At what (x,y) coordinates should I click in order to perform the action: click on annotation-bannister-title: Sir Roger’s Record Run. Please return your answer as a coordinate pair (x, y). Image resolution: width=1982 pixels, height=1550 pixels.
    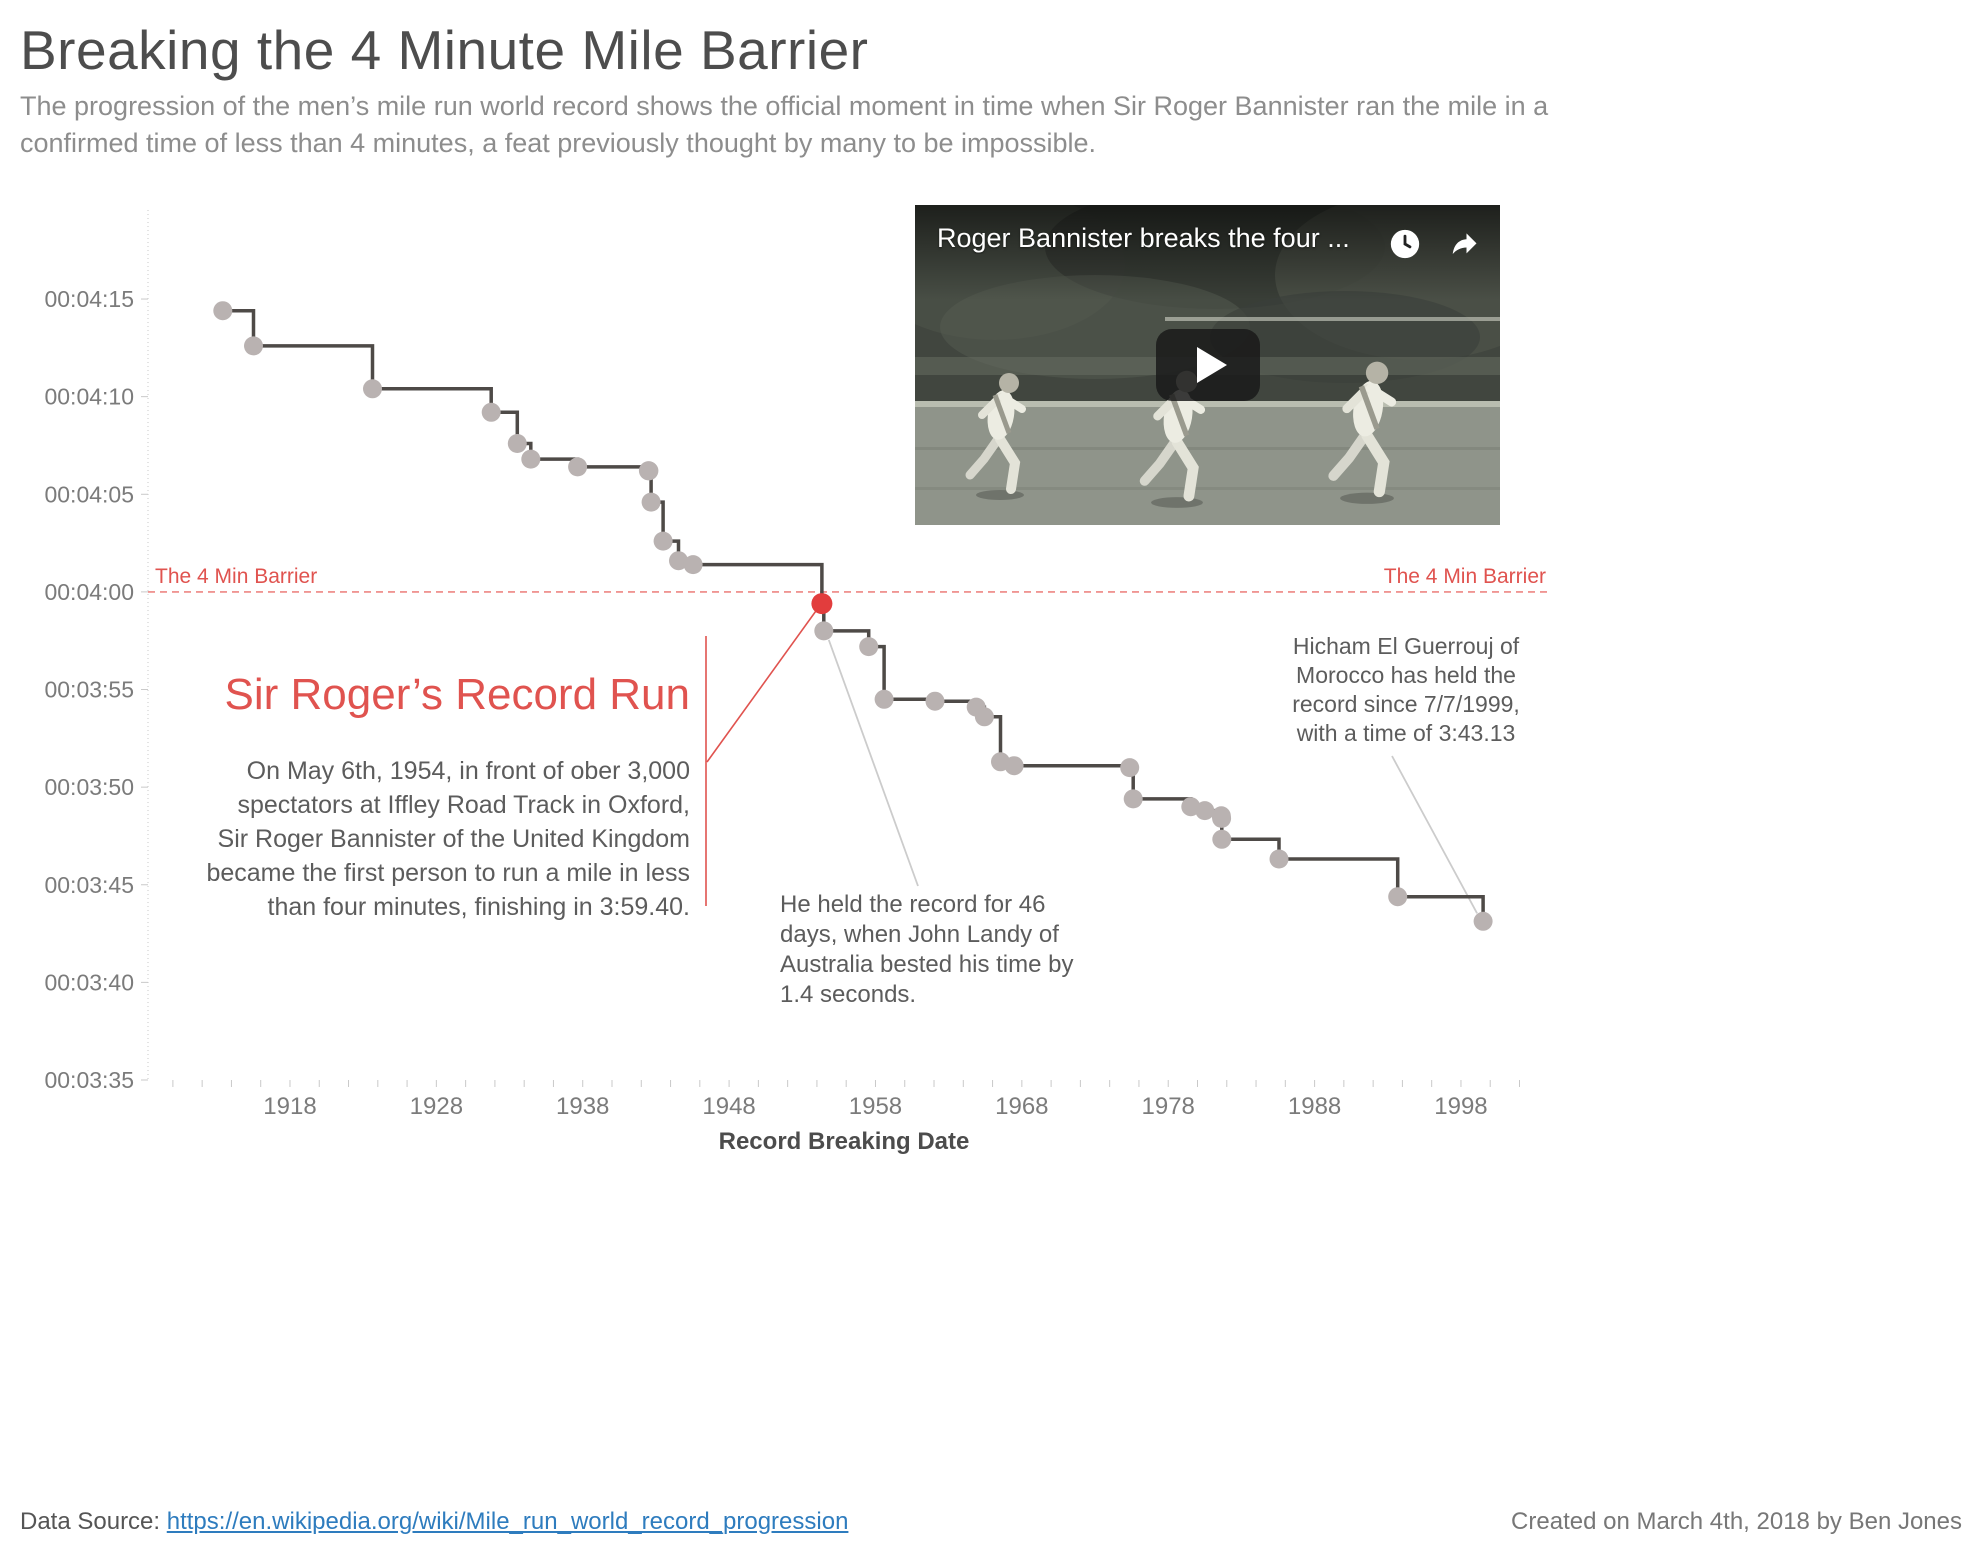
    Looking at the image, I should click on (457, 694).